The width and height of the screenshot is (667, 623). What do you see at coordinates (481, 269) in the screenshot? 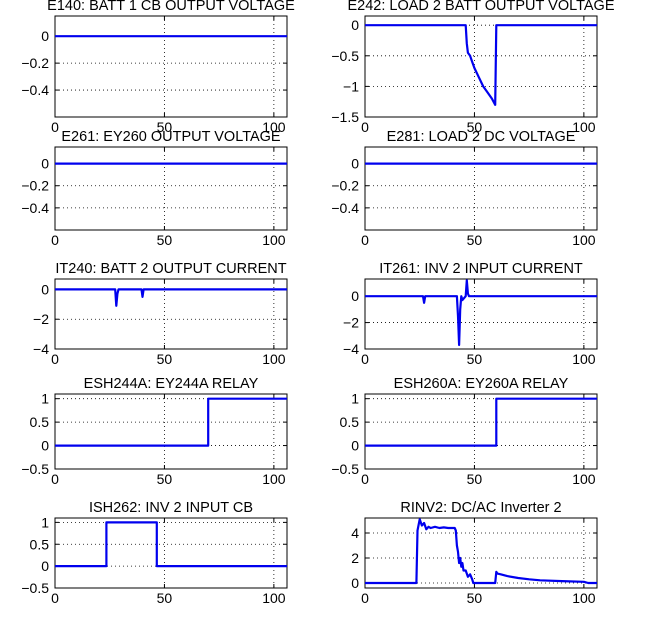
I see `subplot-title: IT261: INV 2 INPUT CURRENT` at bounding box center [481, 269].